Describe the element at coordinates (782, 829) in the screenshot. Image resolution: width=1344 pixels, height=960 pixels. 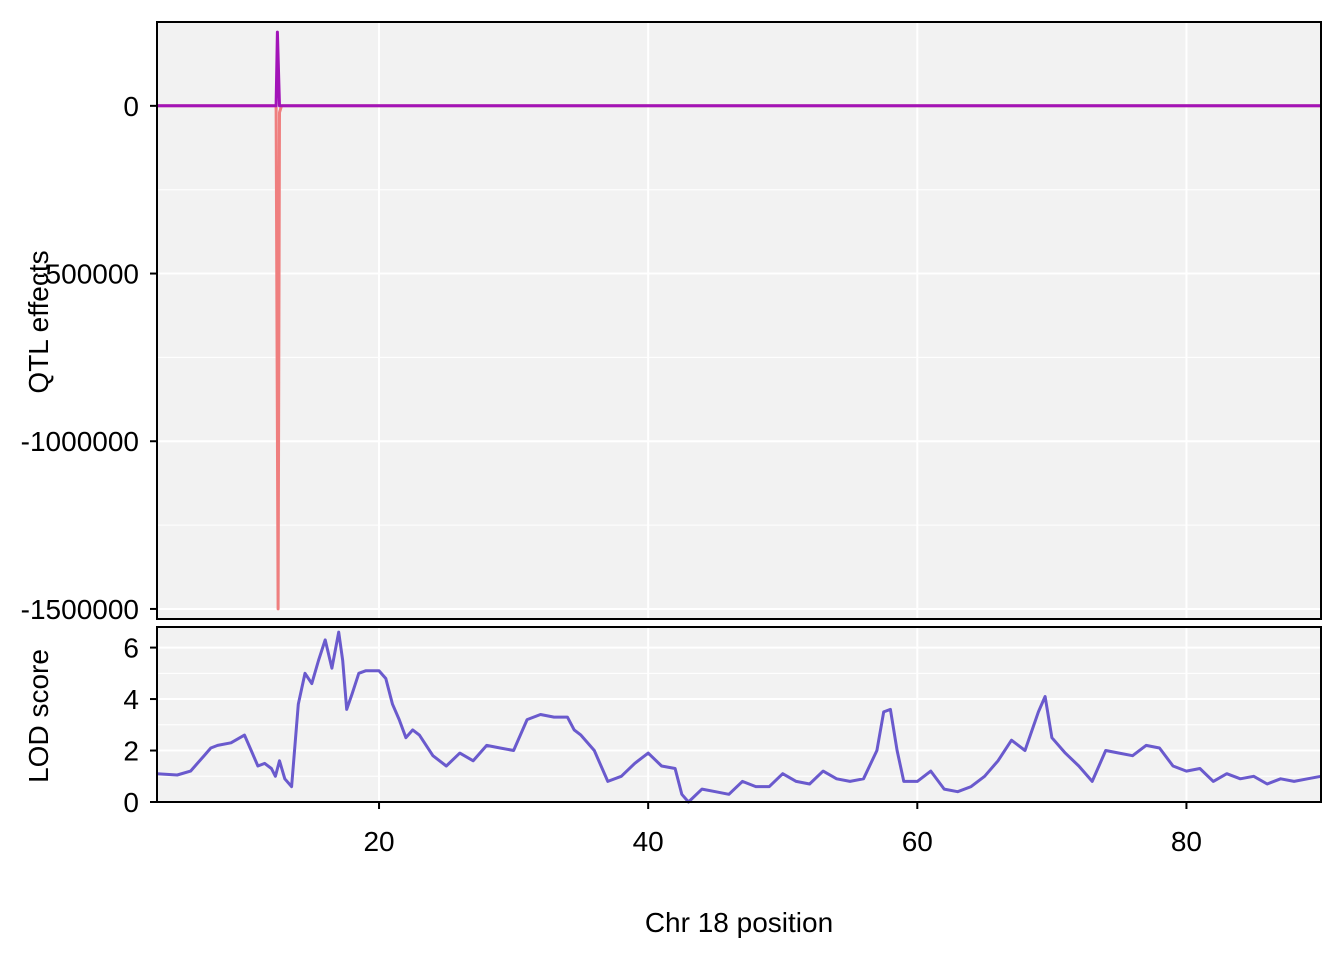
I see `lod-x-ticks: 20 40 60 80` at that location.